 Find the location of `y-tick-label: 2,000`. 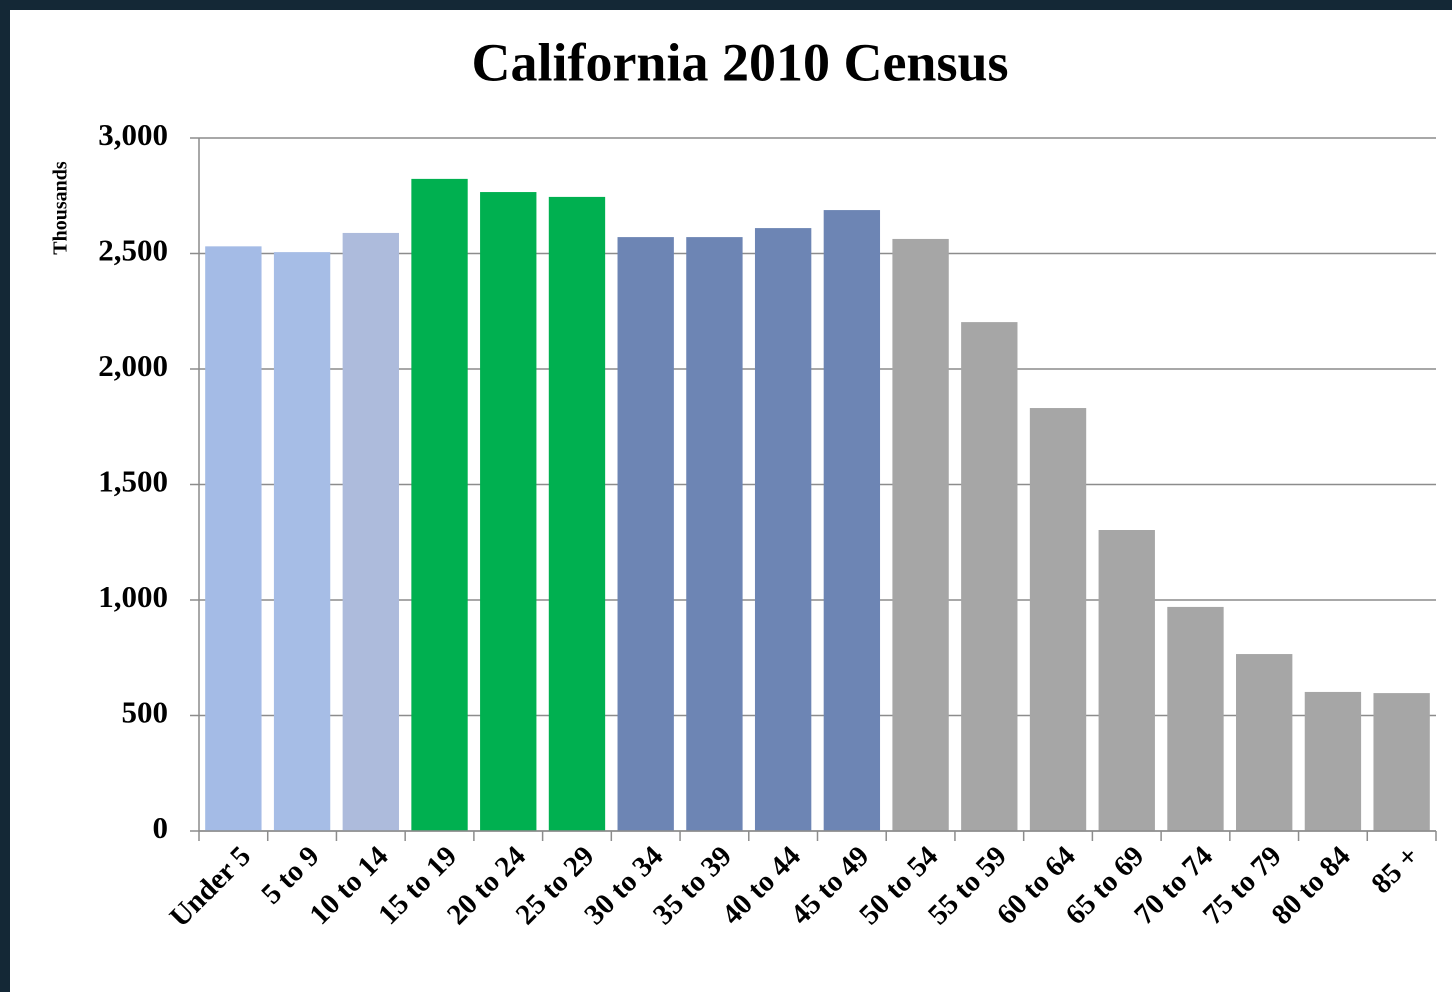

y-tick-label: 2,000 is located at coordinates (133, 365).